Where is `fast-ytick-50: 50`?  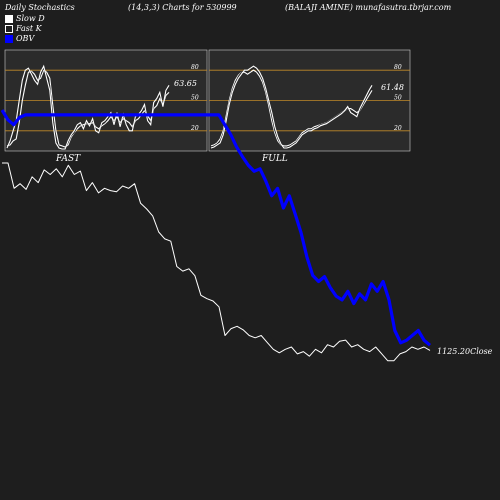 fast-ytick-50: 50 is located at coordinates (195, 98).